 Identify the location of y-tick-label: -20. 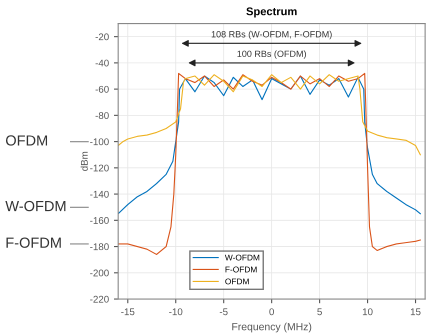
(102, 36).